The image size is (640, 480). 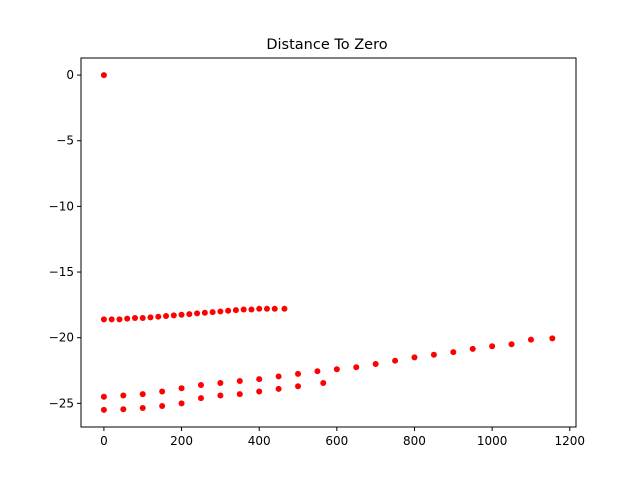 I want to click on y-tick-label: −15, so click(x=61, y=272).